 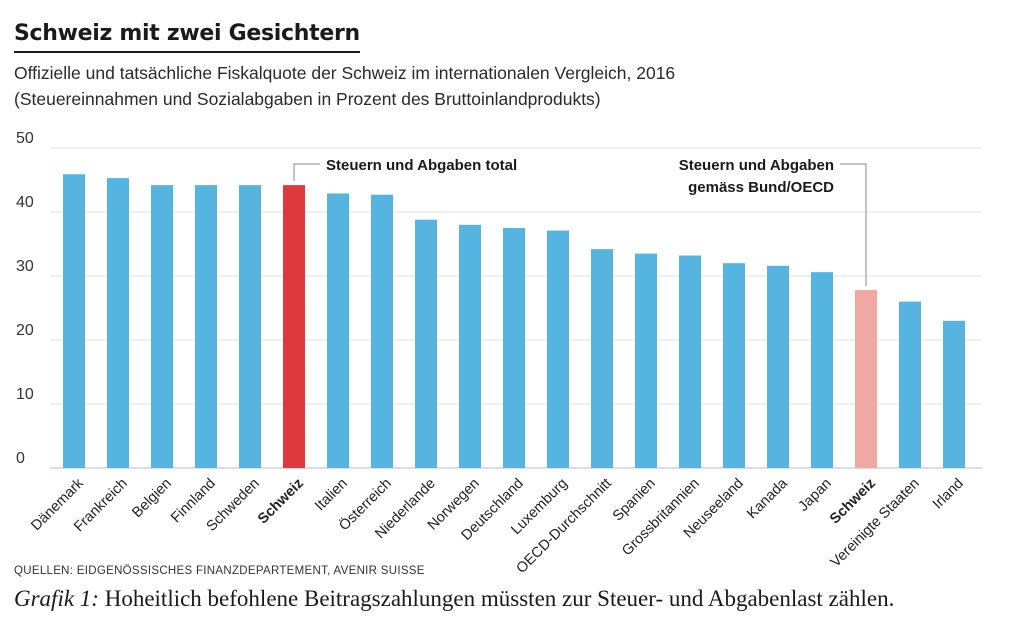 What do you see at coordinates (25, 266) in the screenshot?
I see `y-tick-label: 30` at bounding box center [25, 266].